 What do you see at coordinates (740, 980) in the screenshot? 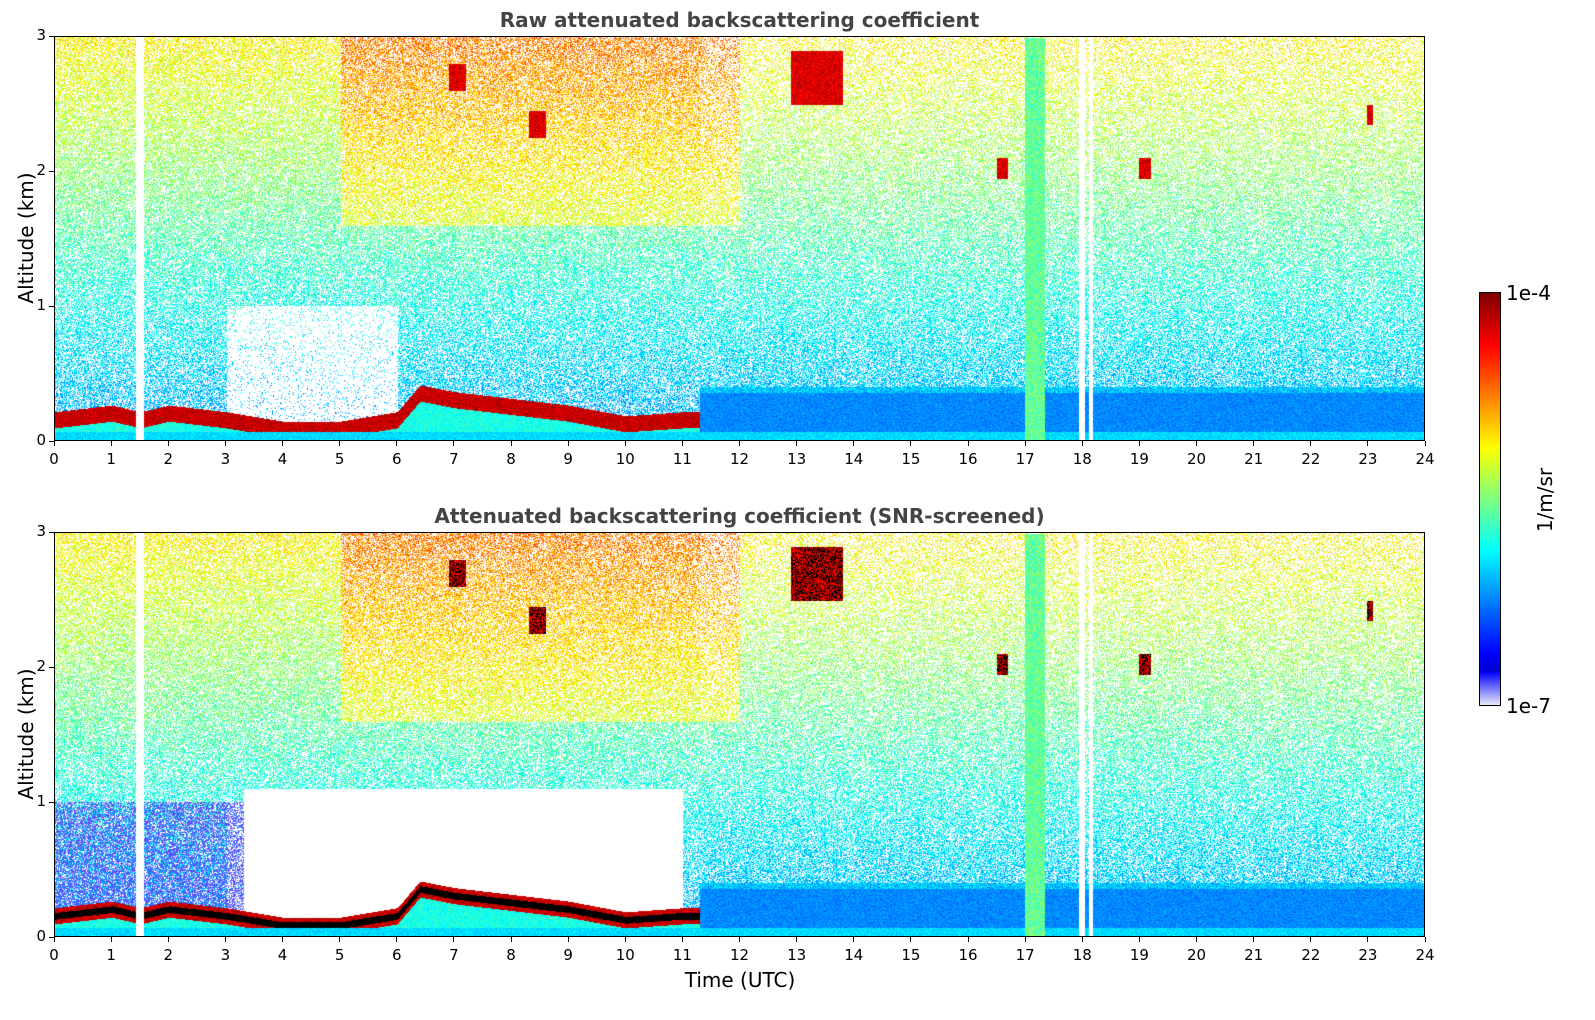
I see `x-axis-label: Time (UTC)` at bounding box center [740, 980].